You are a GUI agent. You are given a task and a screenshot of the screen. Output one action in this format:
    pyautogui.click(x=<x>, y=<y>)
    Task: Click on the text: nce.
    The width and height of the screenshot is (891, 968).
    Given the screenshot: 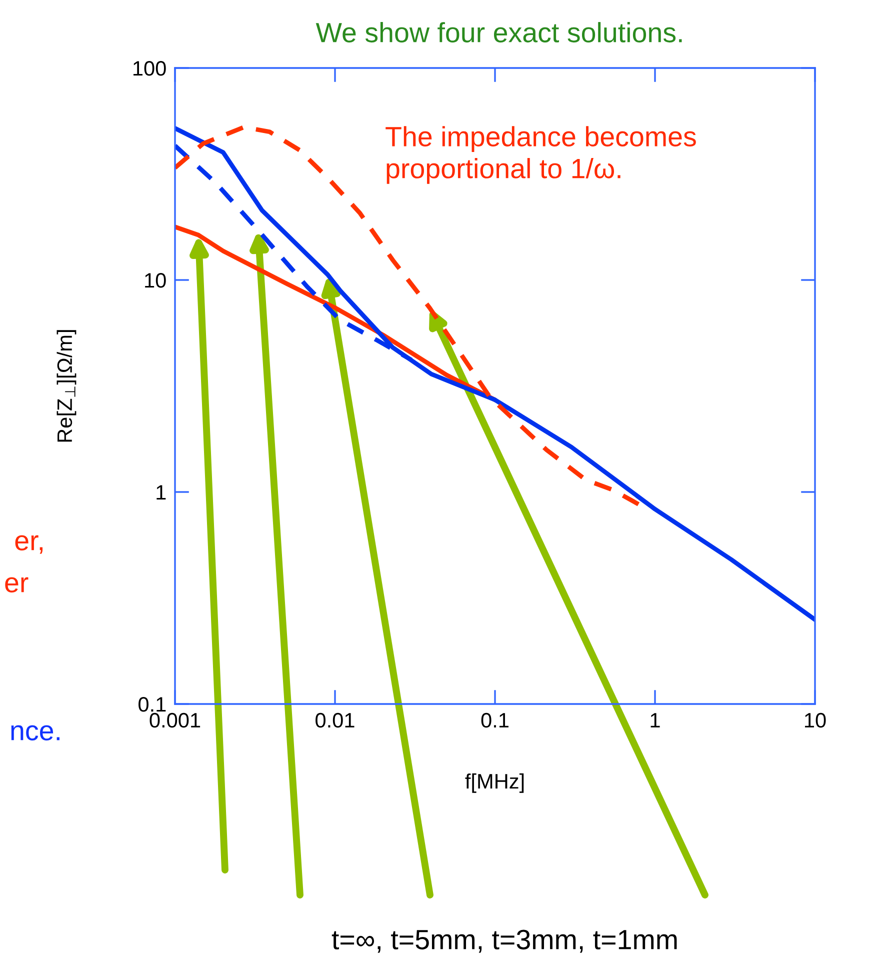 What is the action you would take?
    pyautogui.click(x=35, y=732)
    